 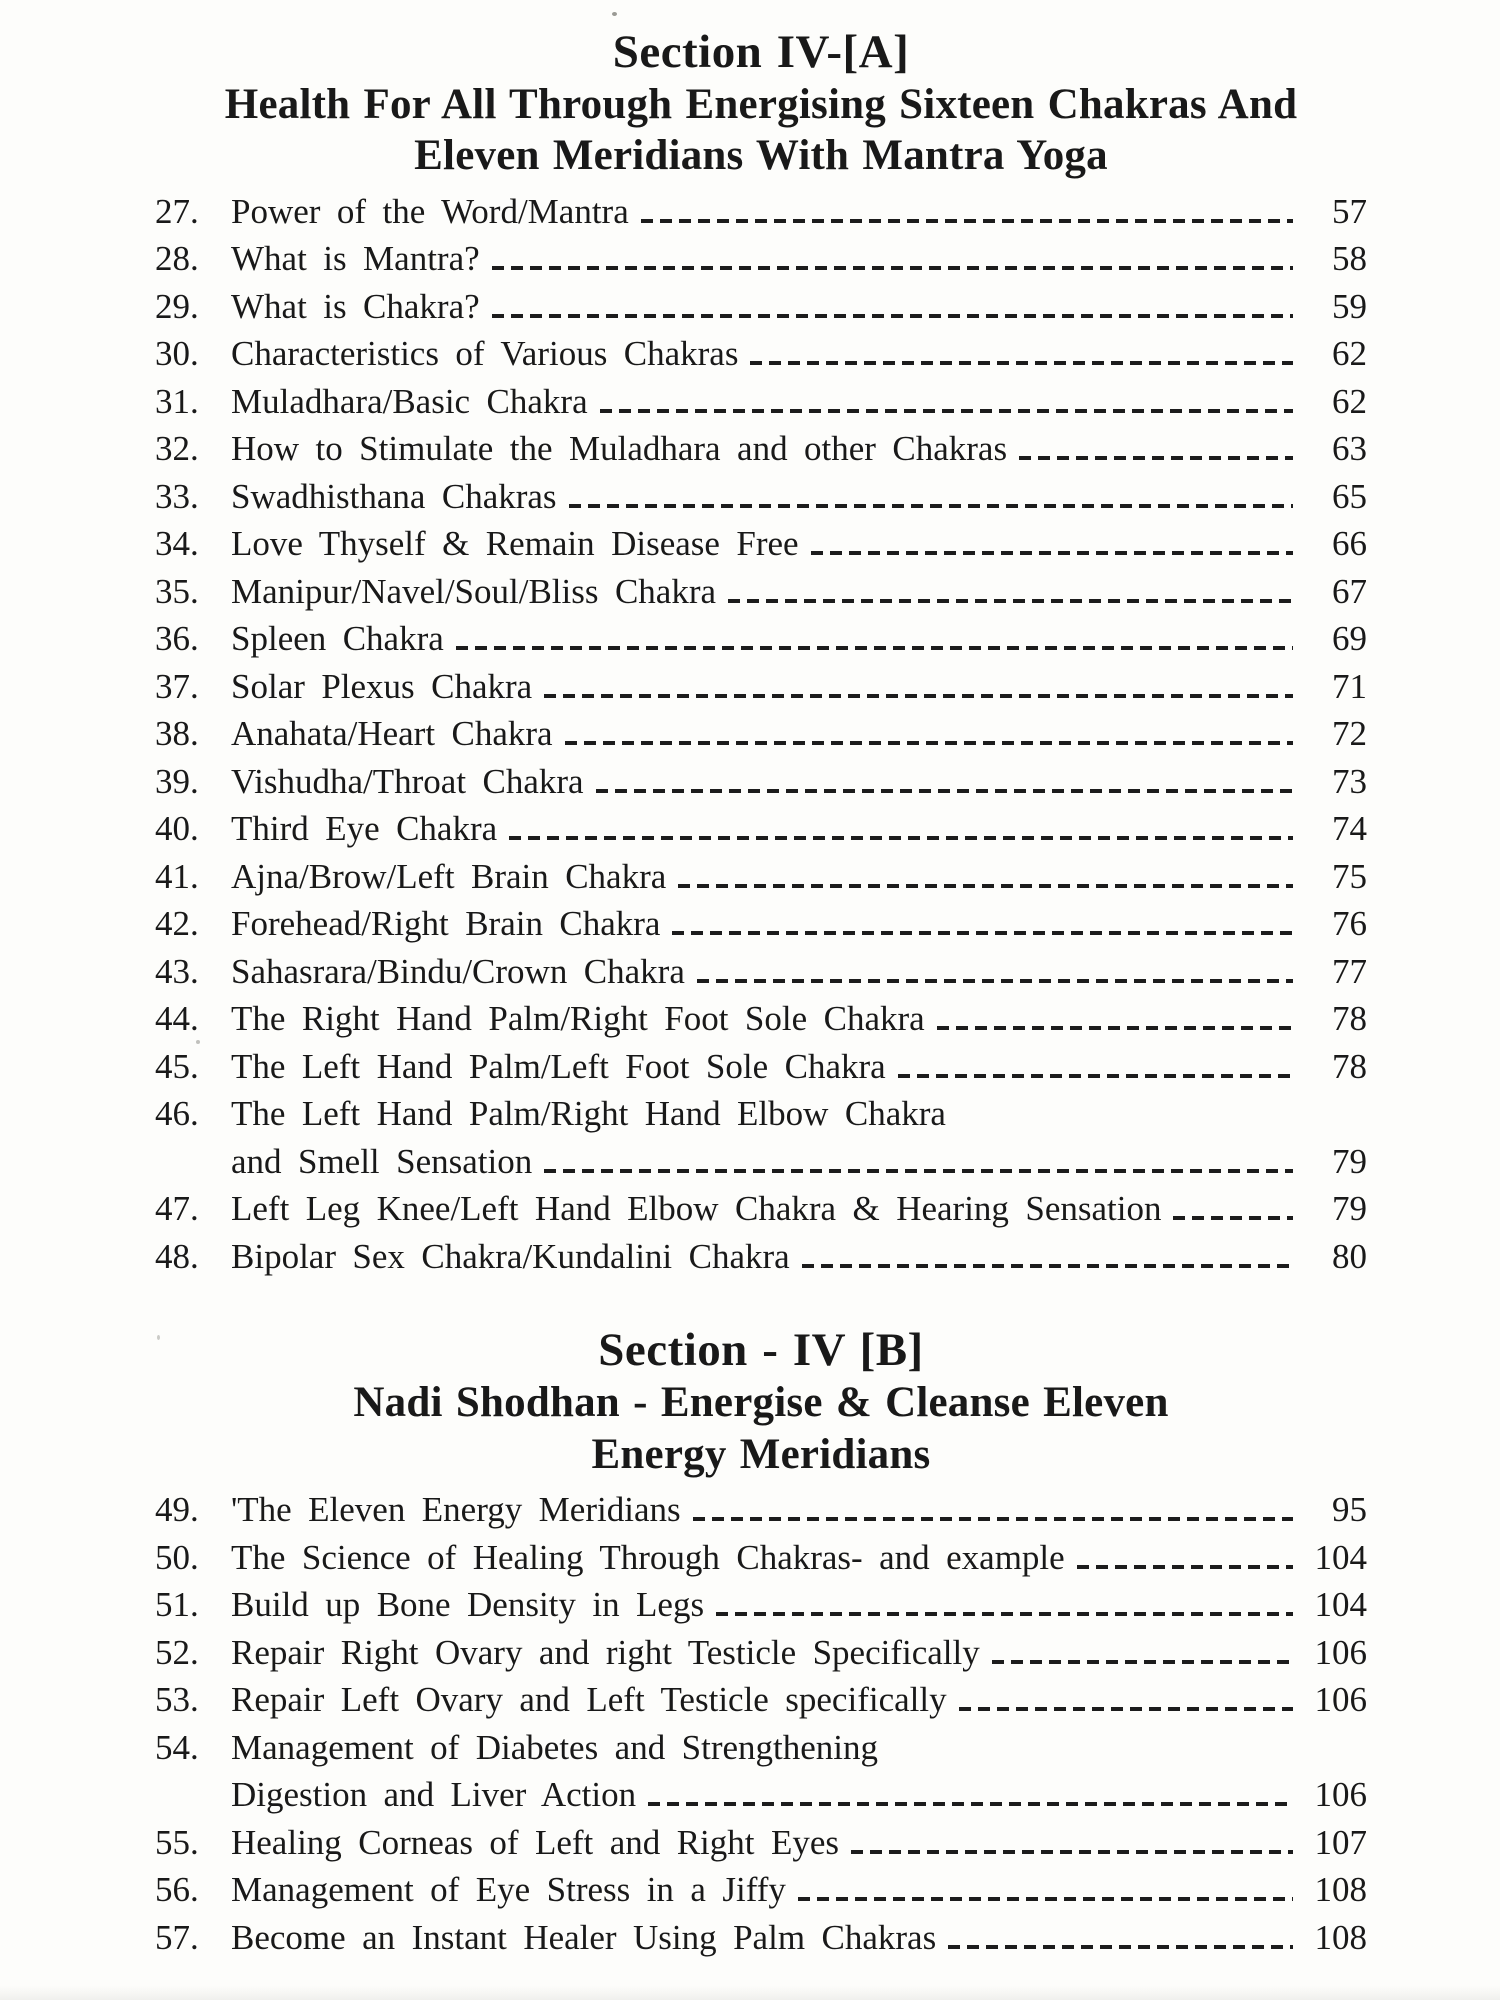 I want to click on section-a-title: Section IV-[A], so click(x=761, y=52).